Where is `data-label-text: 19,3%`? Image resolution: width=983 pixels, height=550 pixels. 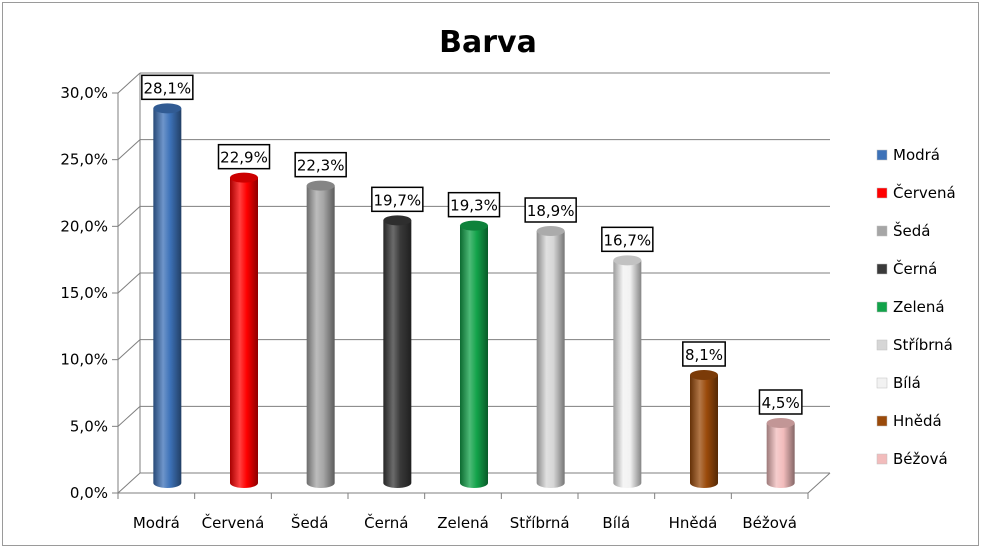
data-label-text: 19,3% is located at coordinates (474, 206).